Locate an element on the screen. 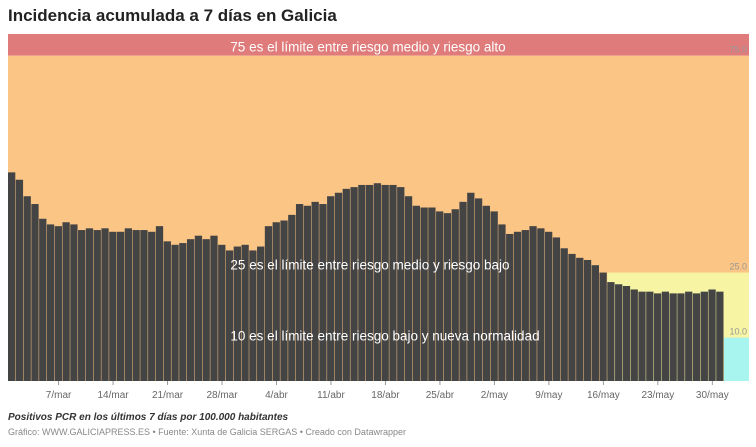 The image size is (756, 447). x-tick-label: 28/mar is located at coordinates (222, 395).